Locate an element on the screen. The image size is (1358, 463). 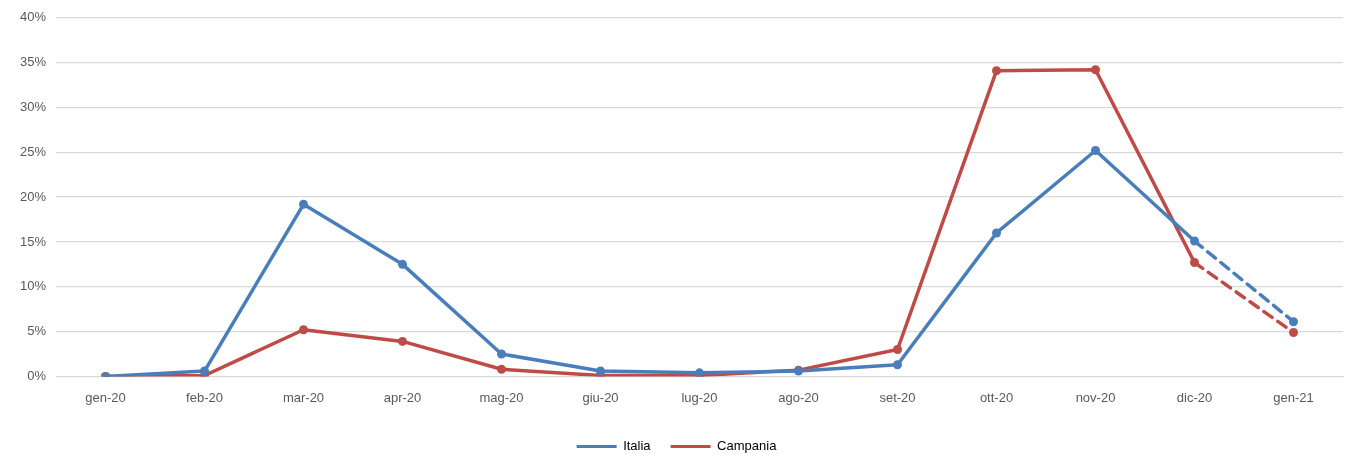
x-tick-label: lug-20 is located at coordinates (699, 397).